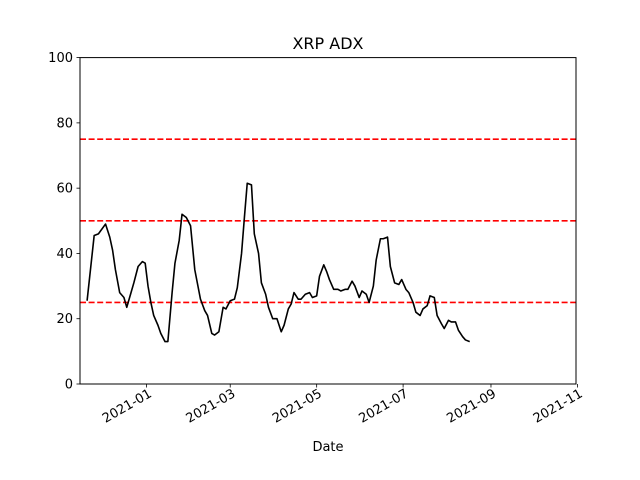 The image size is (640, 480). What do you see at coordinates (64, 254) in the screenshot?
I see `y-tick-label: 40` at bounding box center [64, 254].